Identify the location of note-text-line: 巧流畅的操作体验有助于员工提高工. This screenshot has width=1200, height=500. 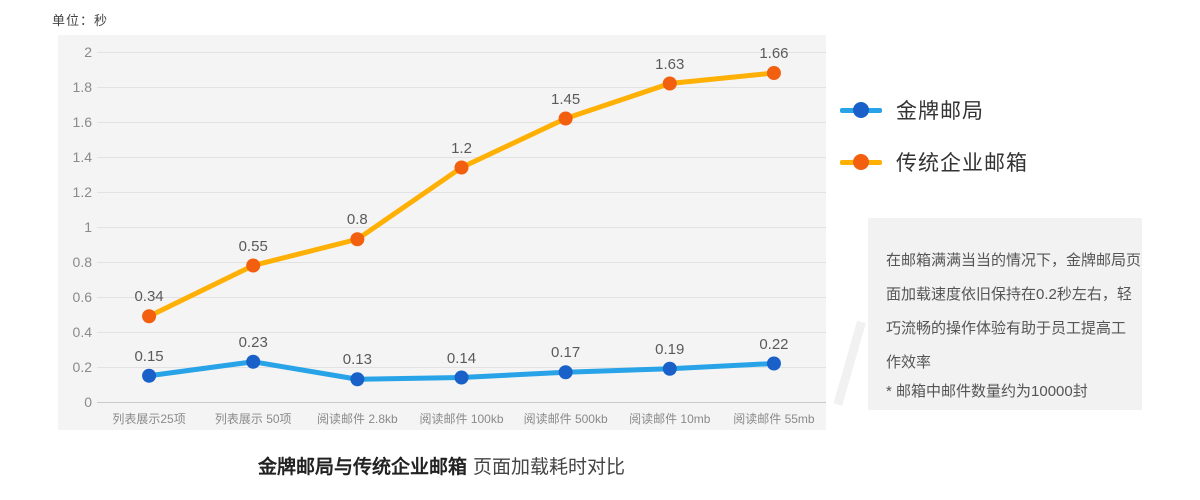
(1006, 328).